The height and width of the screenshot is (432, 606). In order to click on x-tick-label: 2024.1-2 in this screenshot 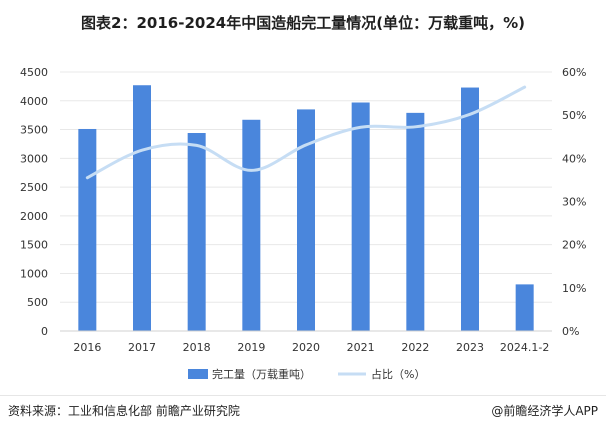, I will do `click(524, 347)`.